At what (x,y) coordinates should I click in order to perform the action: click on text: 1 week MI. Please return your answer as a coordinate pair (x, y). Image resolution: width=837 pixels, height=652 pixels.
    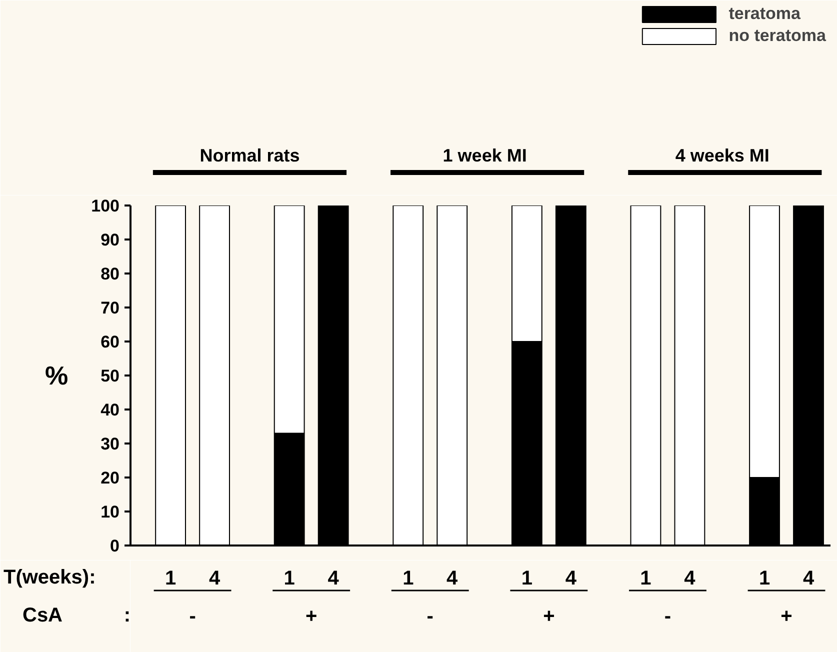
    Looking at the image, I should click on (484, 156).